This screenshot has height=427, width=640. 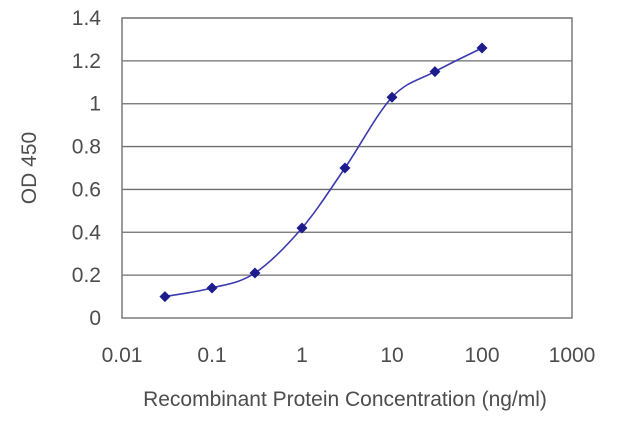 I want to click on x-tick-label: 1, so click(x=302, y=355).